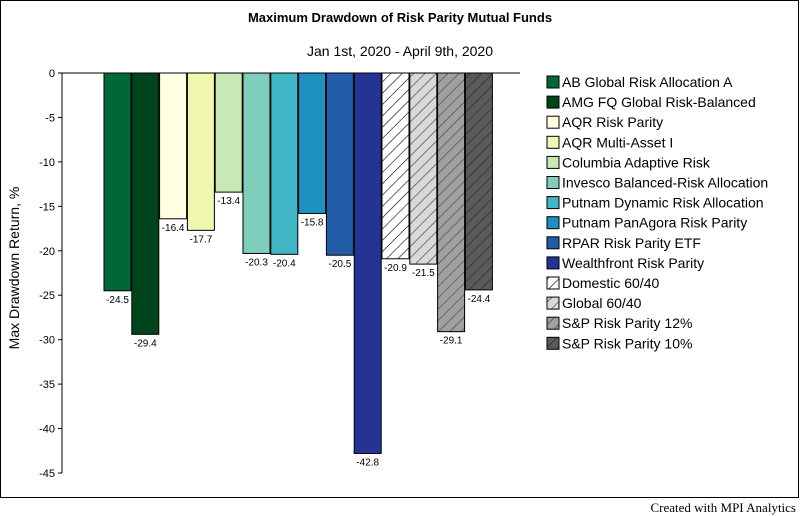 The height and width of the screenshot is (516, 800). Describe the element at coordinates (627, 343) in the screenshot. I see `legend-label: S&P Risk Parity 10%` at that location.